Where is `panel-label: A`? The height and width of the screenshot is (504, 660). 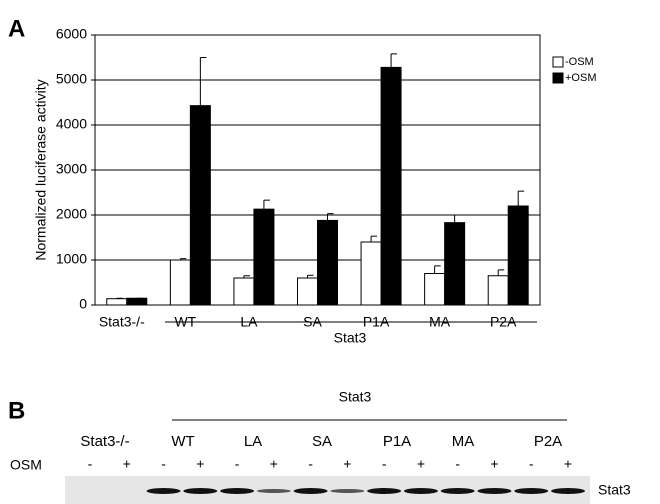
panel-label: A is located at coordinates (16, 28).